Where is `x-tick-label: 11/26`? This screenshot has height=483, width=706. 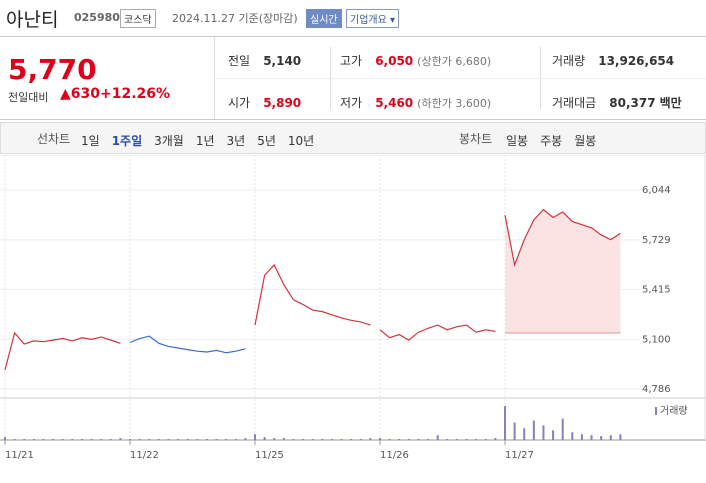
x-tick-label: 11/26 is located at coordinates (394, 455).